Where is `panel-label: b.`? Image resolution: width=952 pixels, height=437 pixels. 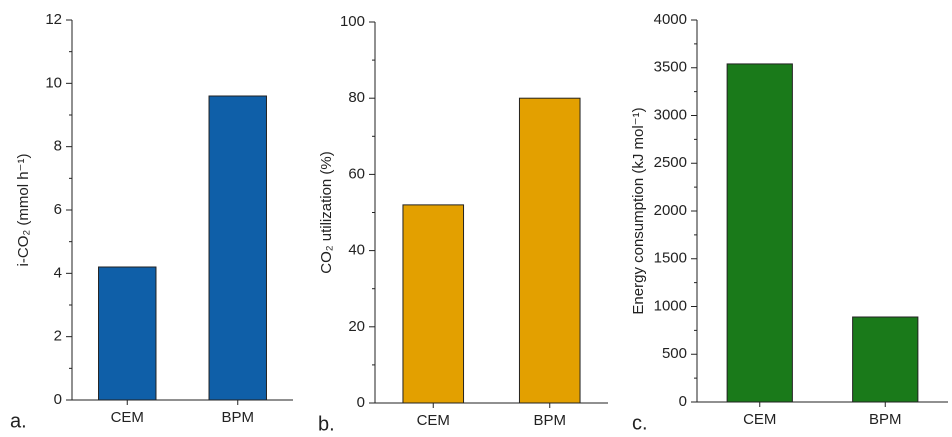 panel-label: b. is located at coordinates (326, 422).